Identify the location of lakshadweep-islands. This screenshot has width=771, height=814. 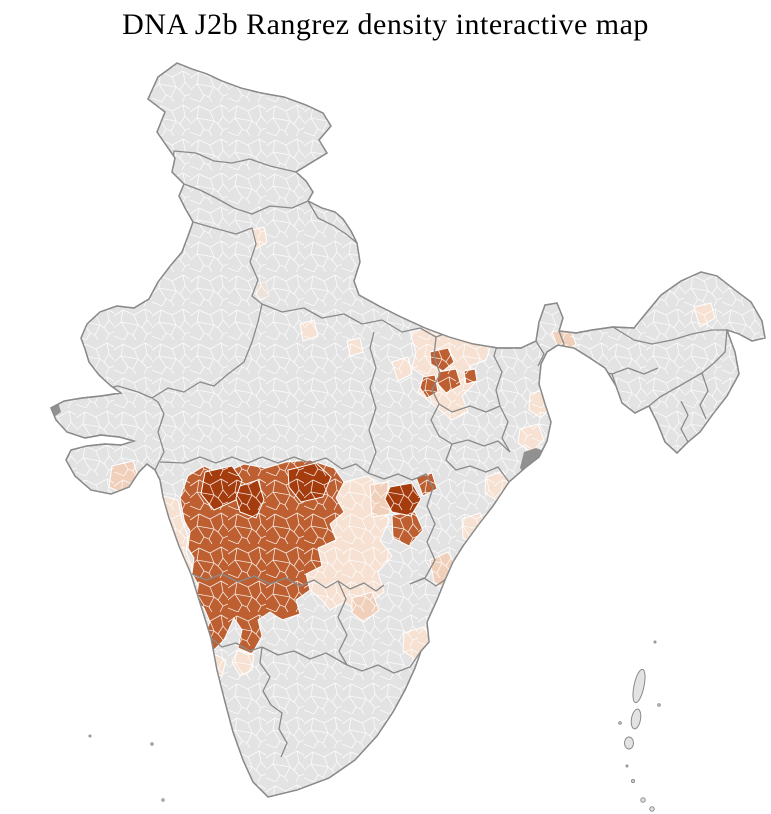
(126, 768).